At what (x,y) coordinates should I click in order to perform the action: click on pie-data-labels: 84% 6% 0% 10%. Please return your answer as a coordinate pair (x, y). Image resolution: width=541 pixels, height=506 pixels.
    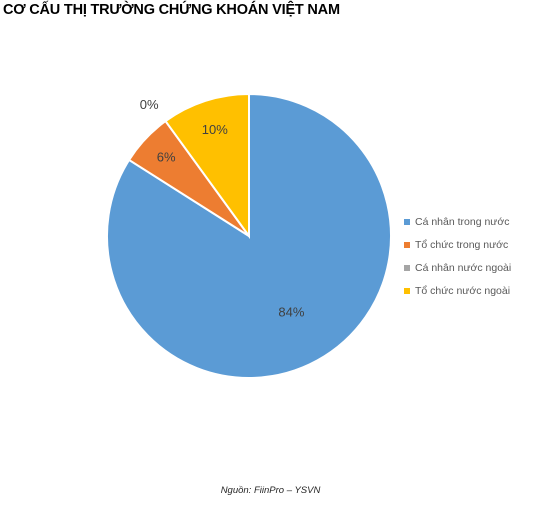
    Looking at the image, I should click on (222, 208).